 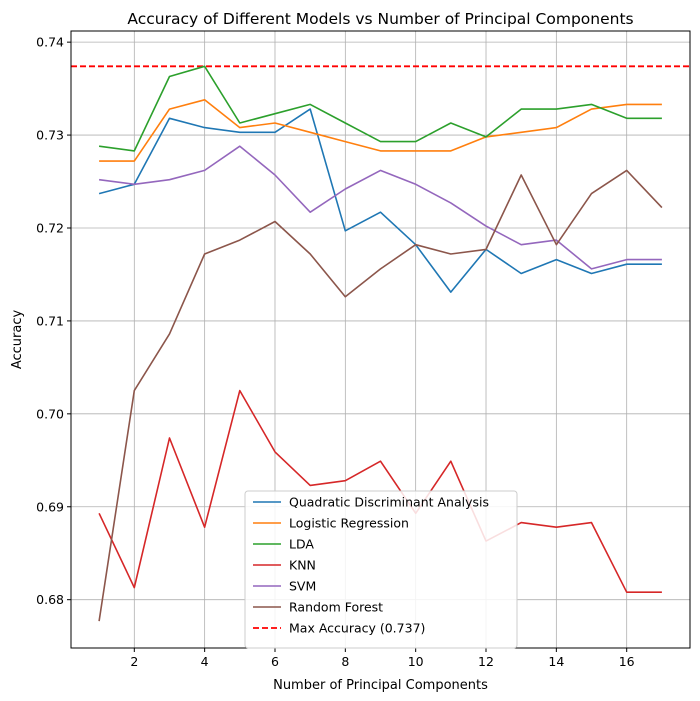 What do you see at coordinates (50, 599) in the screenshot?
I see `y-tick-label: 0.68` at bounding box center [50, 599].